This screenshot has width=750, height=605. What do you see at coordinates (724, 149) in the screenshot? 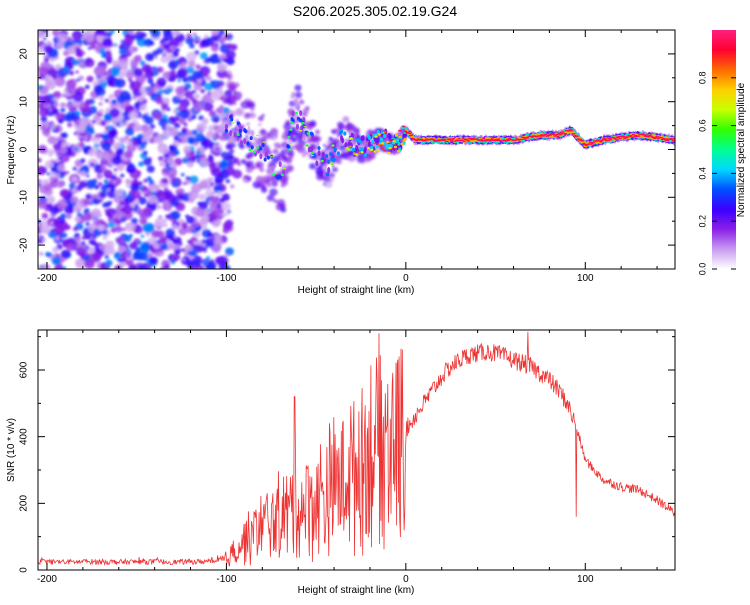
I see `colorbar-gradient` at bounding box center [724, 149].